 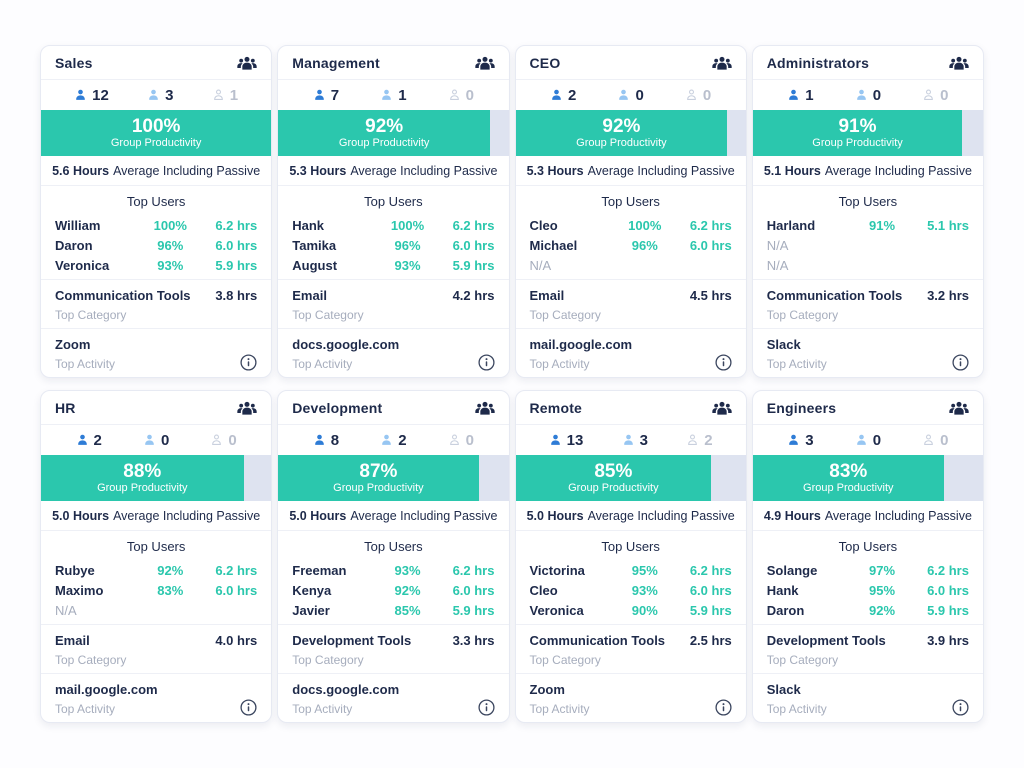 What do you see at coordinates (378, 471) in the screenshot?
I see `productivity-percent: 87%` at bounding box center [378, 471].